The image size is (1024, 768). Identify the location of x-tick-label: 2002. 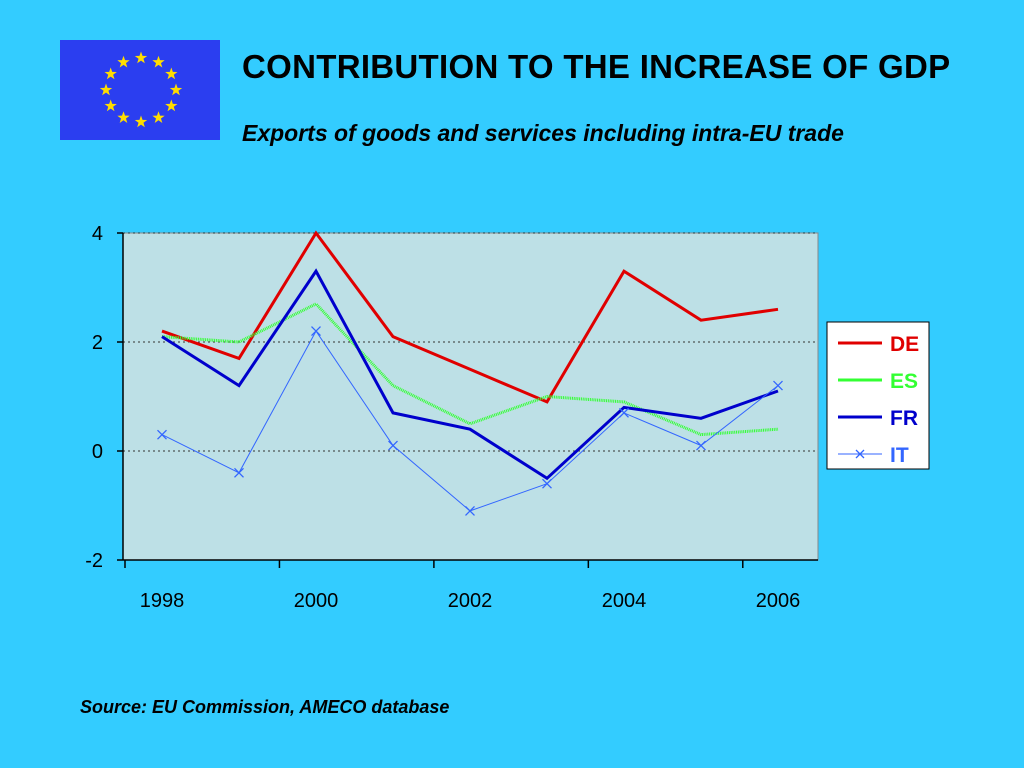
(470, 601).